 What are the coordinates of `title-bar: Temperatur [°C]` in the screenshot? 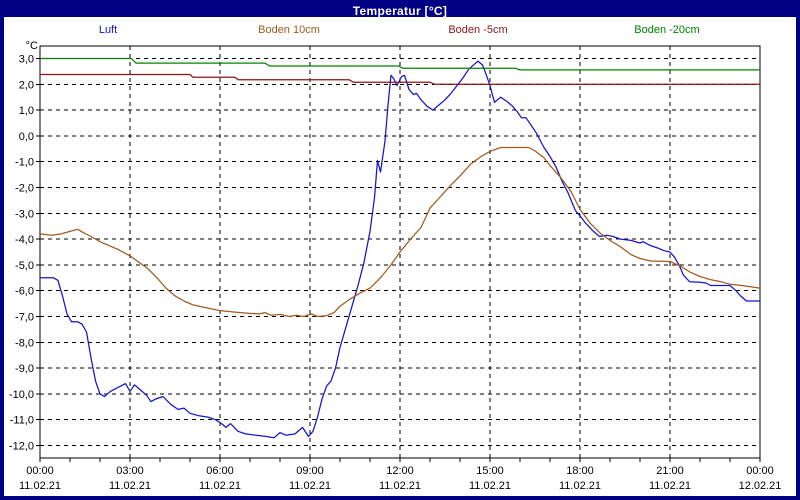 It's located at (400, 11).